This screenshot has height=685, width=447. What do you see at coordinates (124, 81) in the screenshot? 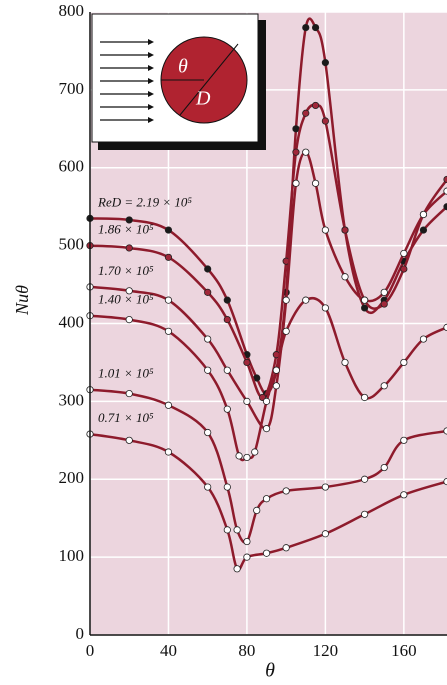
I see `flow-arrows` at bounding box center [124, 81].